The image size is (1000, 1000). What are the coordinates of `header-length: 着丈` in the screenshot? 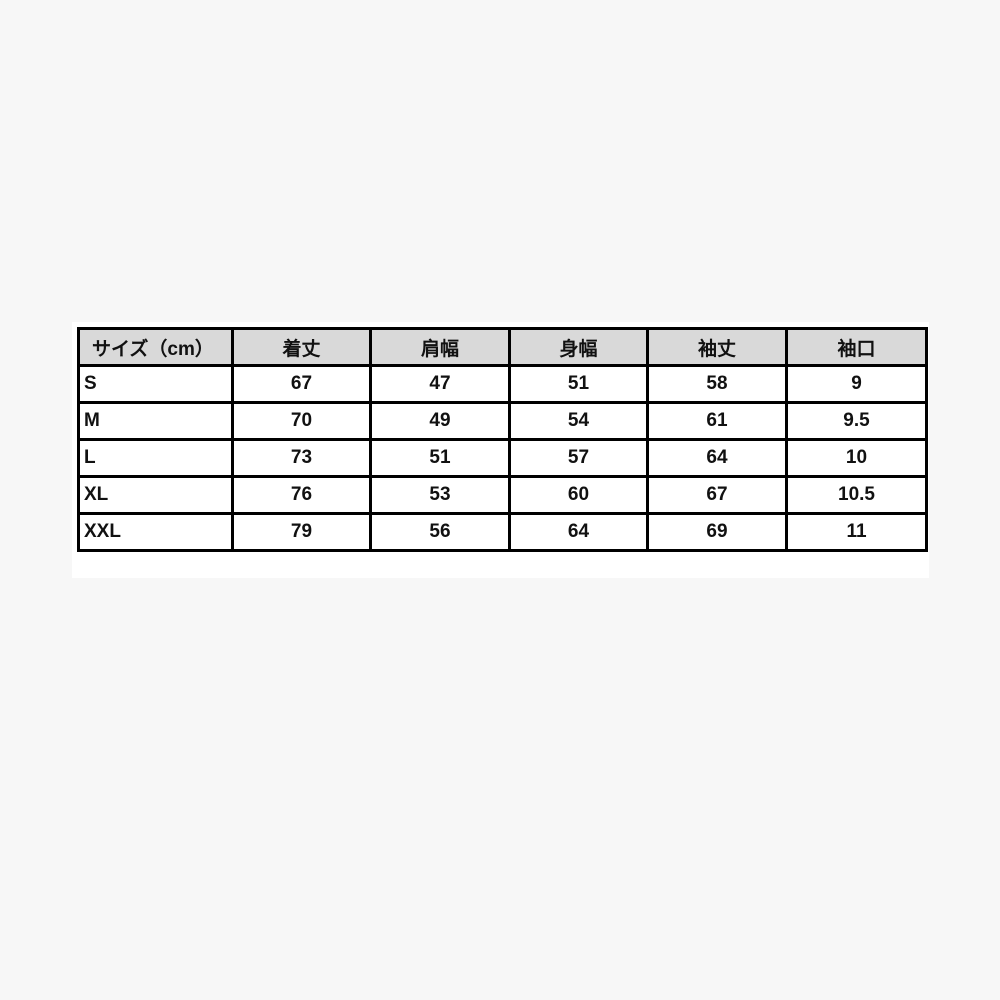 It's located at (301, 347).